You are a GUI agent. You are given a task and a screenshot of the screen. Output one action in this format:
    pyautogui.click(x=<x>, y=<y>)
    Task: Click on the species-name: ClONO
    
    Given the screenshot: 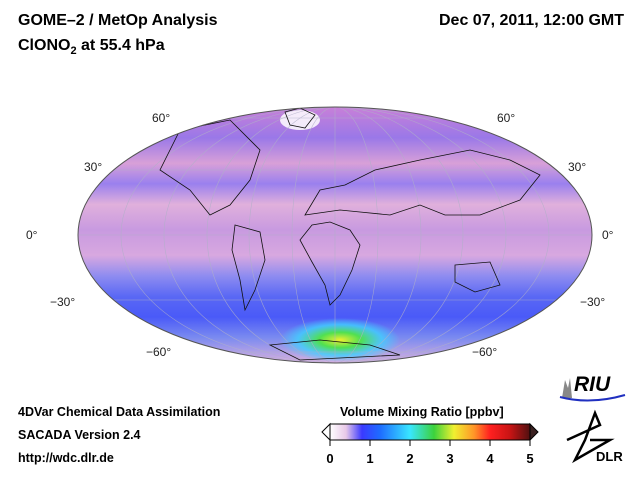 What is the action you would take?
    pyautogui.click(x=44, y=45)
    